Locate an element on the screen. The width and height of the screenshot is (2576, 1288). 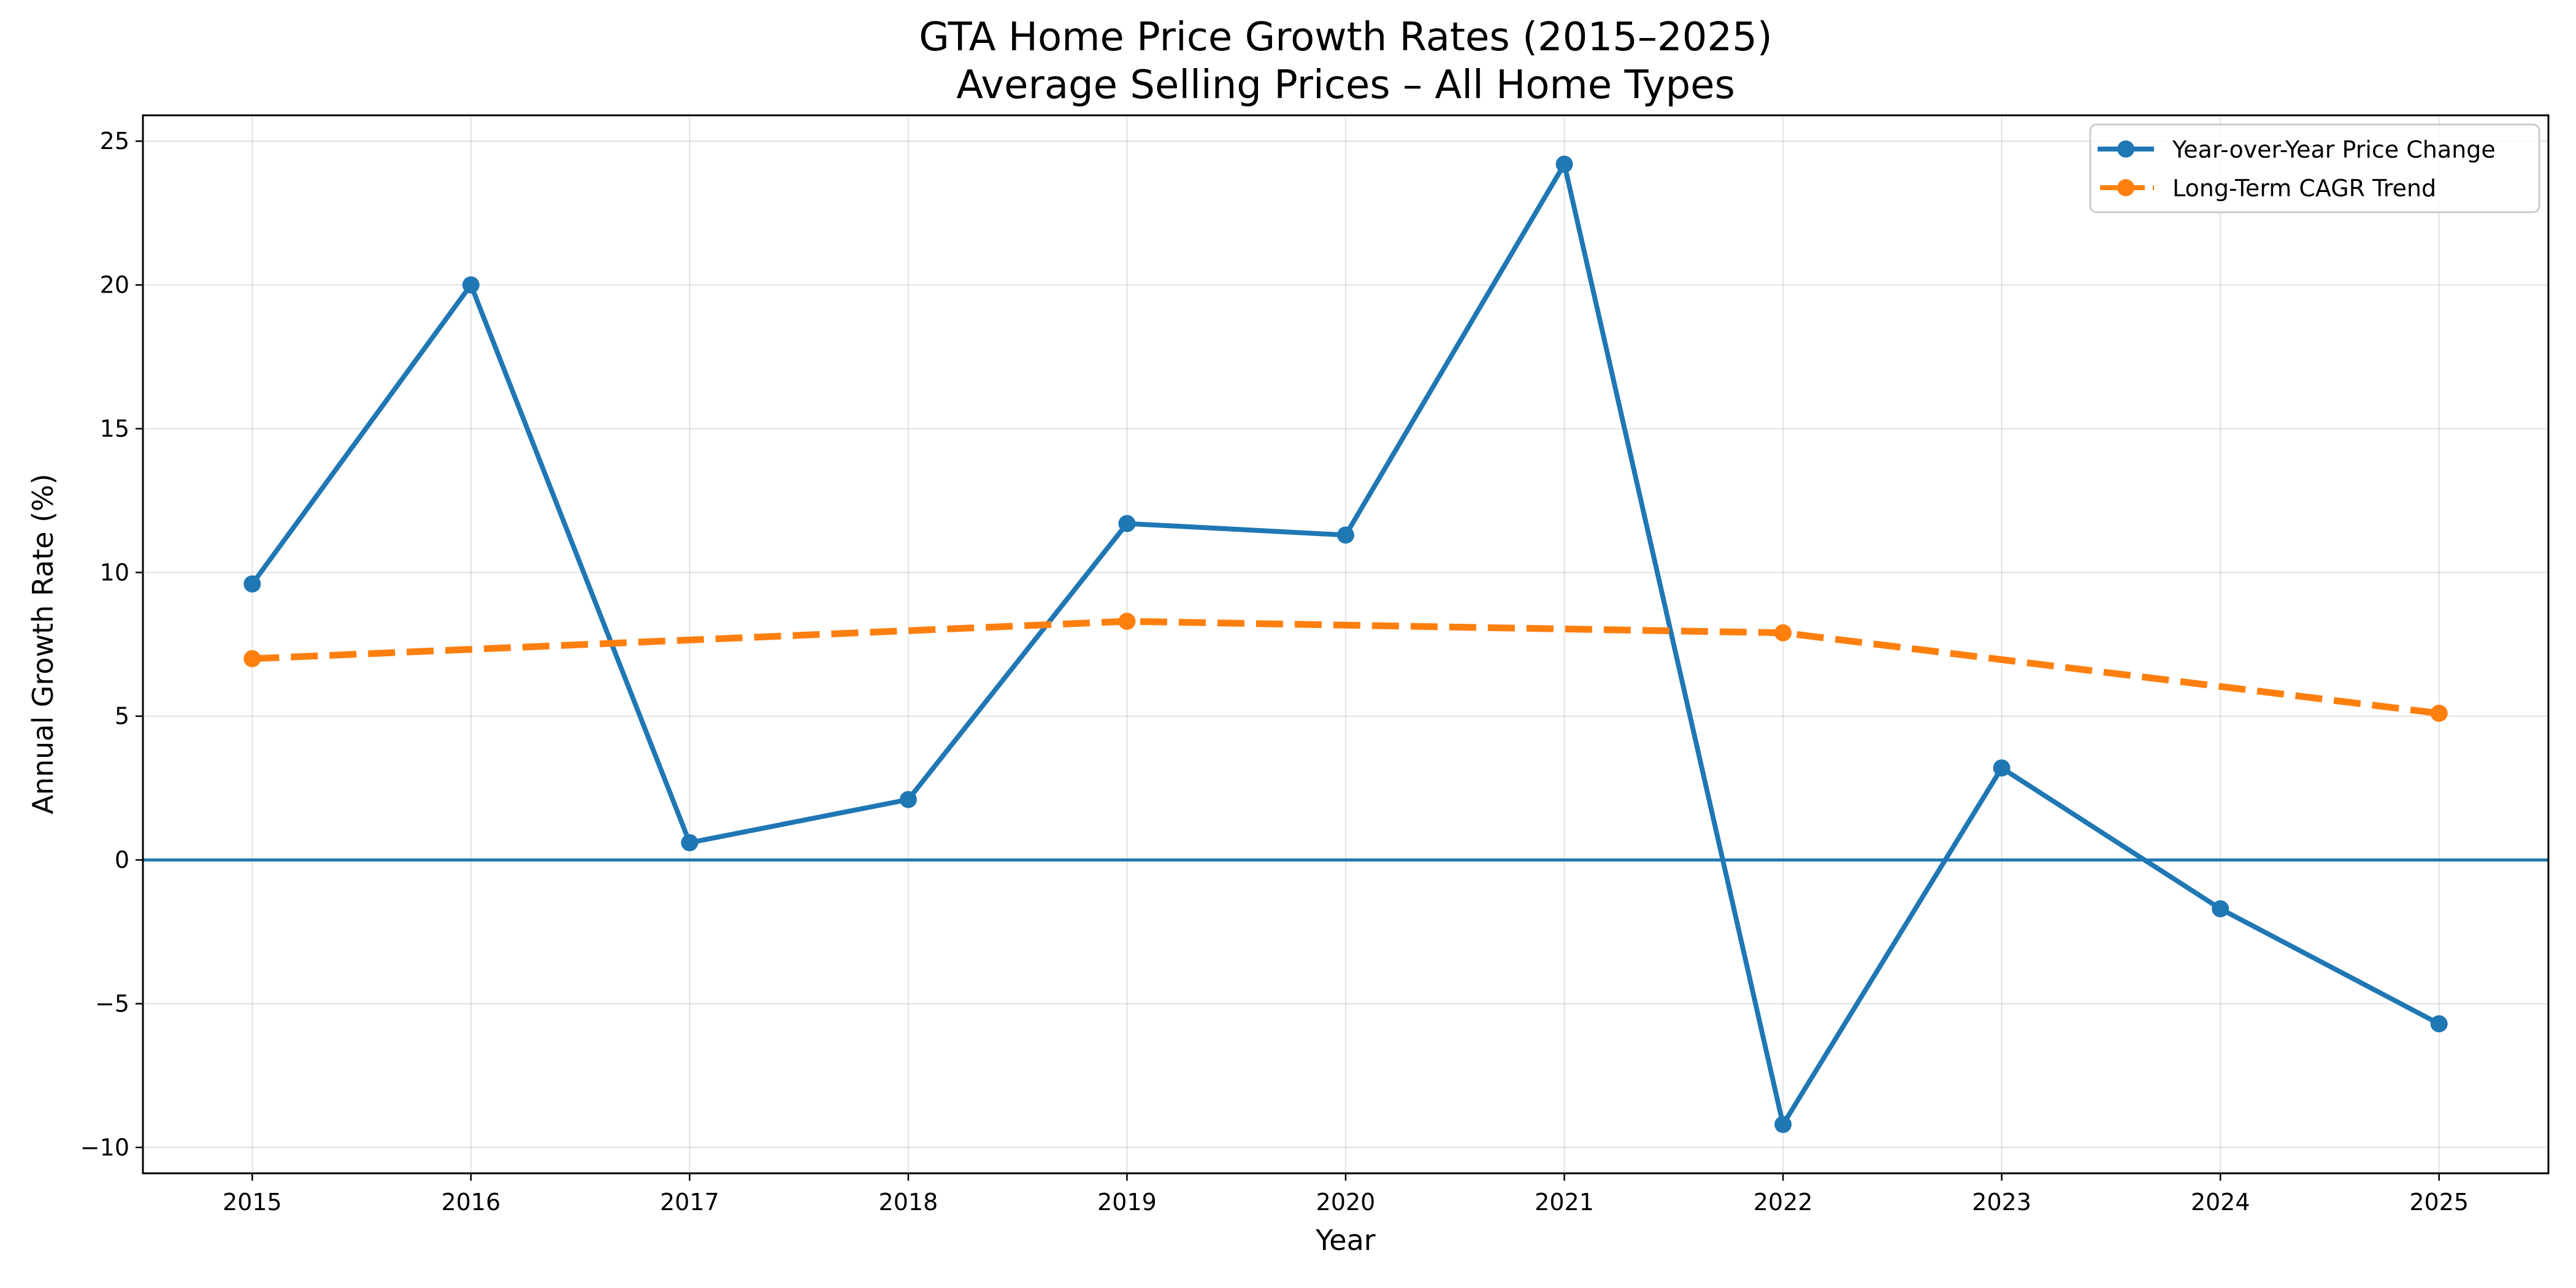
y-tick-label: 20 is located at coordinates (114, 285).